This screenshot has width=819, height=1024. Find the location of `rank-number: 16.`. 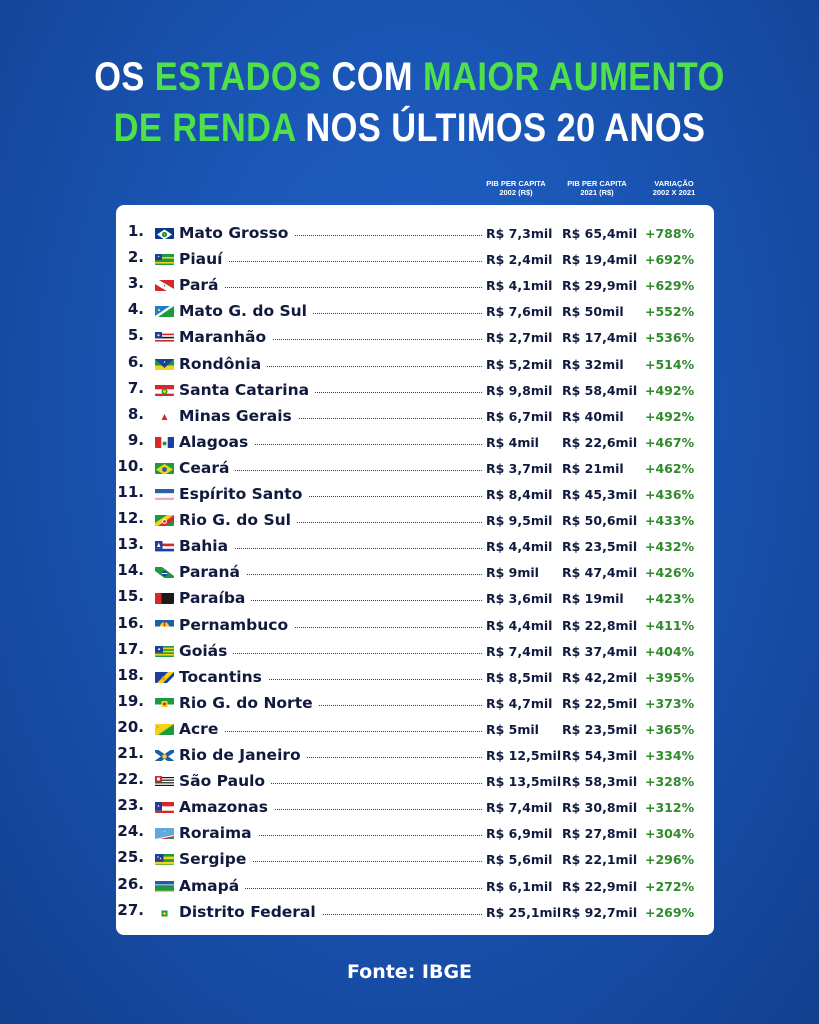

rank-number: 16. is located at coordinates (130, 622).